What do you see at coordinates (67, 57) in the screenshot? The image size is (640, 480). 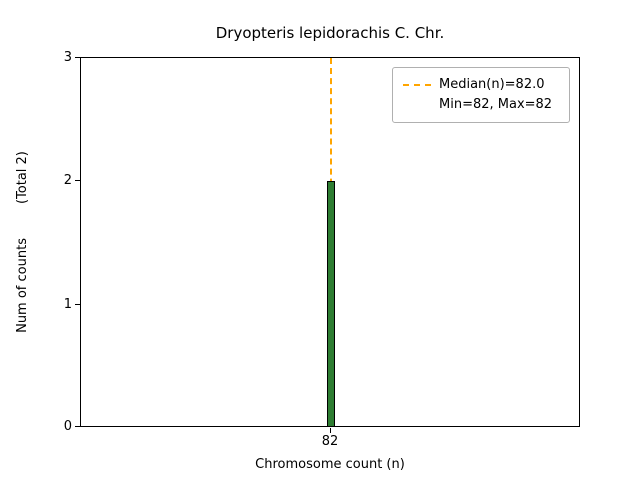 I see `y-tick-label-3: 3` at bounding box center [67, 57].